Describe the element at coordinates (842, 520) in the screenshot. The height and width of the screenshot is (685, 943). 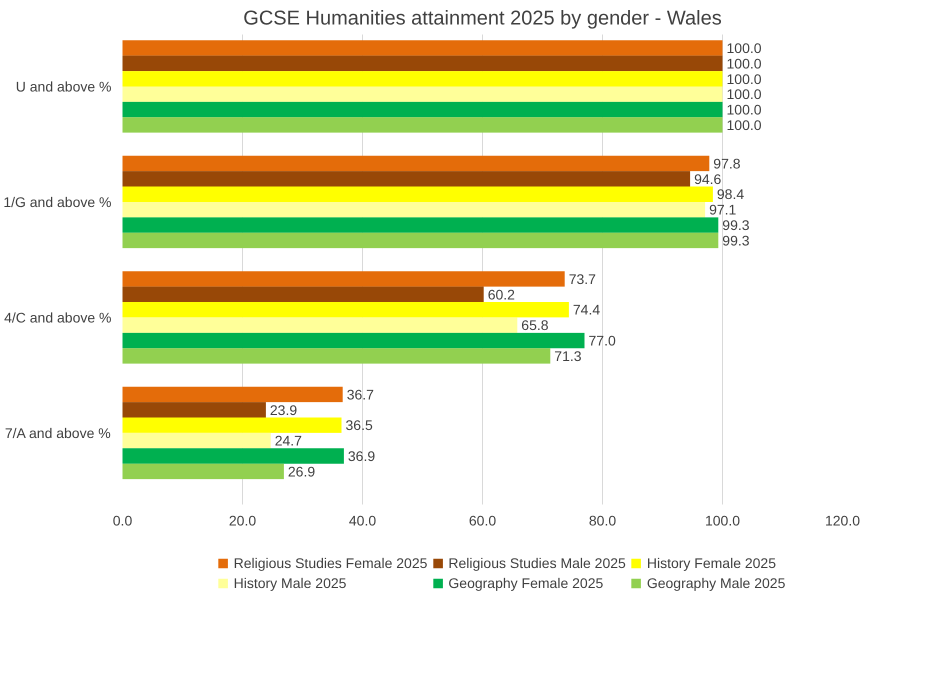
I see `x-tick-label: 120.0` at that location.